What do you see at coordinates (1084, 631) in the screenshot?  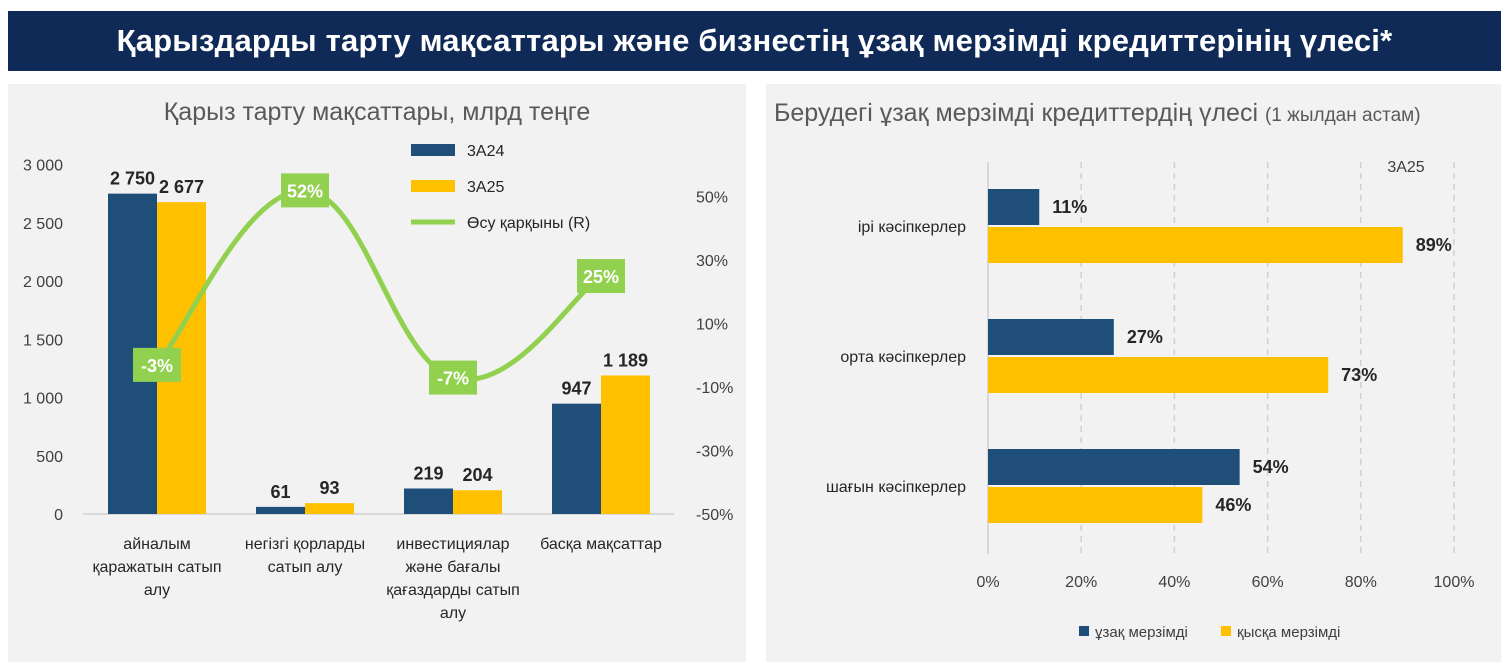 I see `legend-swatch-long-term` at bounding box center [1084, 631].